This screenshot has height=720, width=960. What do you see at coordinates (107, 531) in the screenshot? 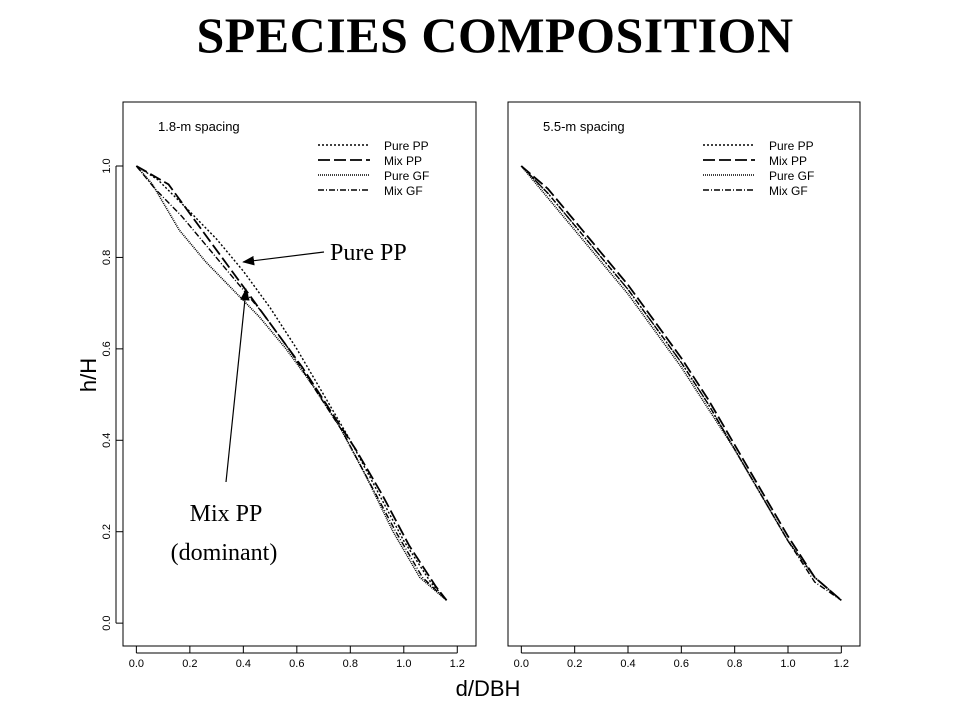
I see `y-tick-label: 0.2` at bounding box center [107, 531].